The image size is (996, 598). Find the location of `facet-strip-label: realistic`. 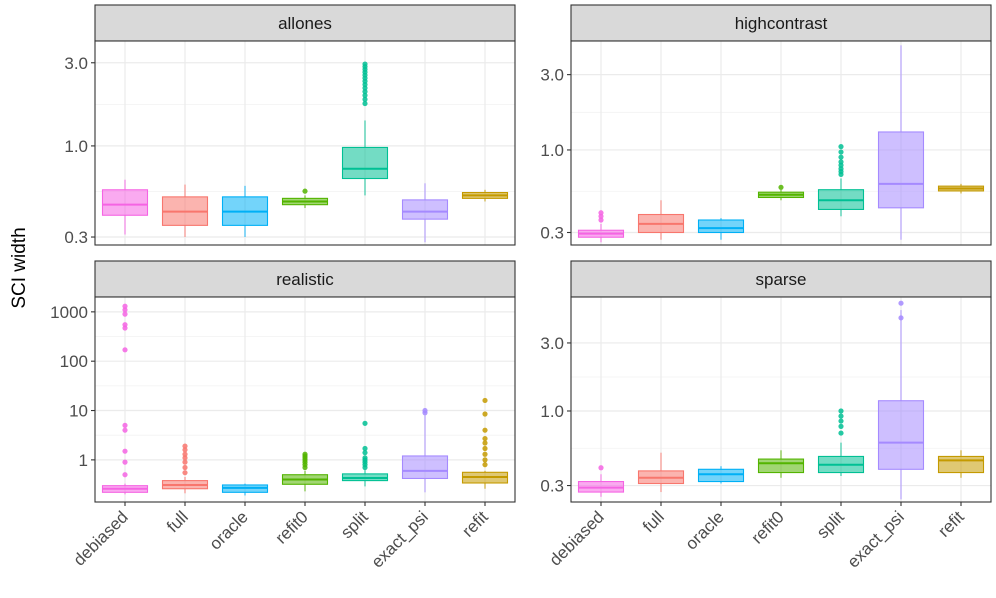

facet-strip-label: realistic is located at coordinates (305, 279).